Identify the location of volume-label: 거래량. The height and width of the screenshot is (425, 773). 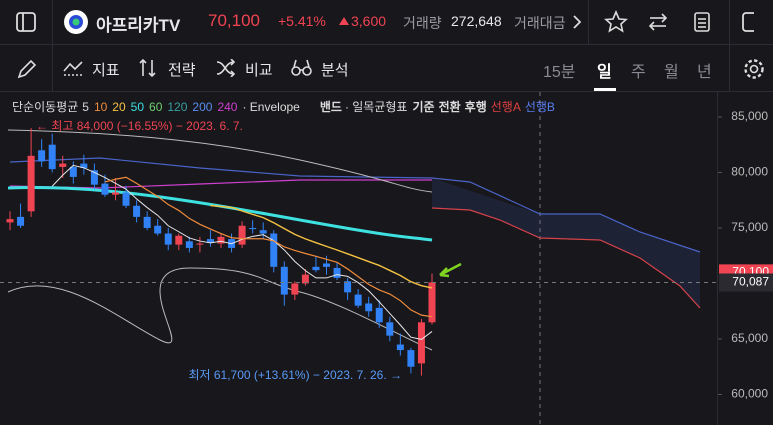
(422, 23).